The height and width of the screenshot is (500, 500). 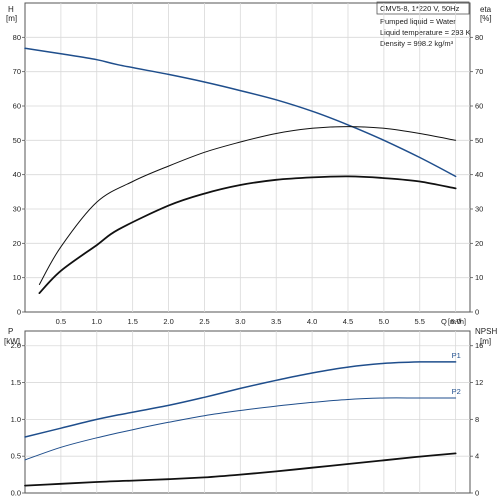 I want to click on top-left-tick-label: 60, so click(x=17, y=106).